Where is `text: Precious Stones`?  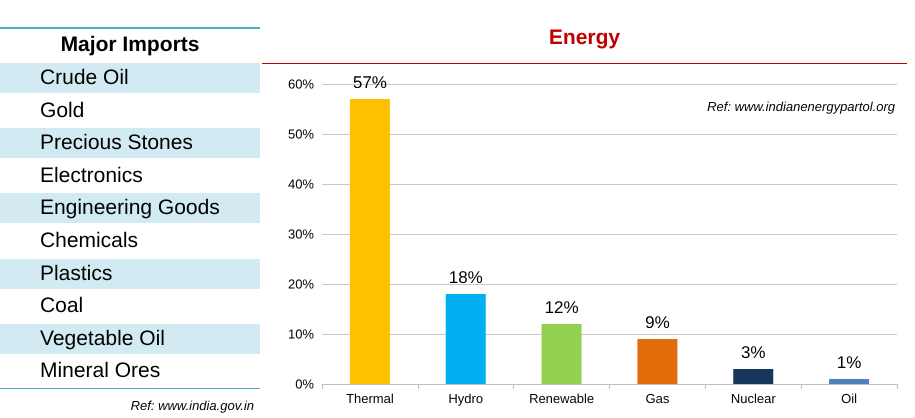 text: Precious Stones is located at coordinates (130, 143).